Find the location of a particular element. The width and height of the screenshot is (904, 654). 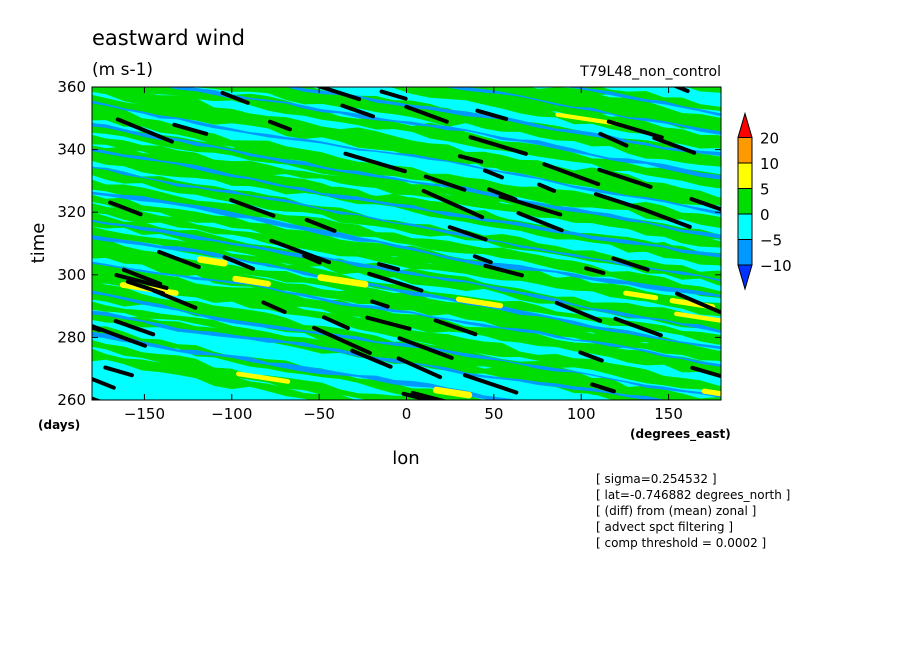

colorbar-bottom-arrow is located at coordinates (745, 277).